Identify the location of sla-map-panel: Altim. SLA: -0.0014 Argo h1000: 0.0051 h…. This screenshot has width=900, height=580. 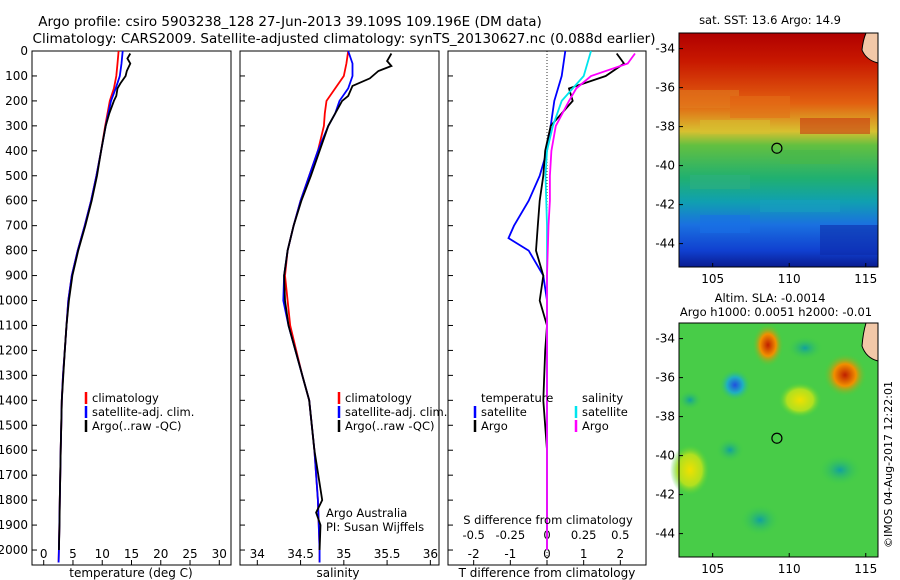
(767, 433).